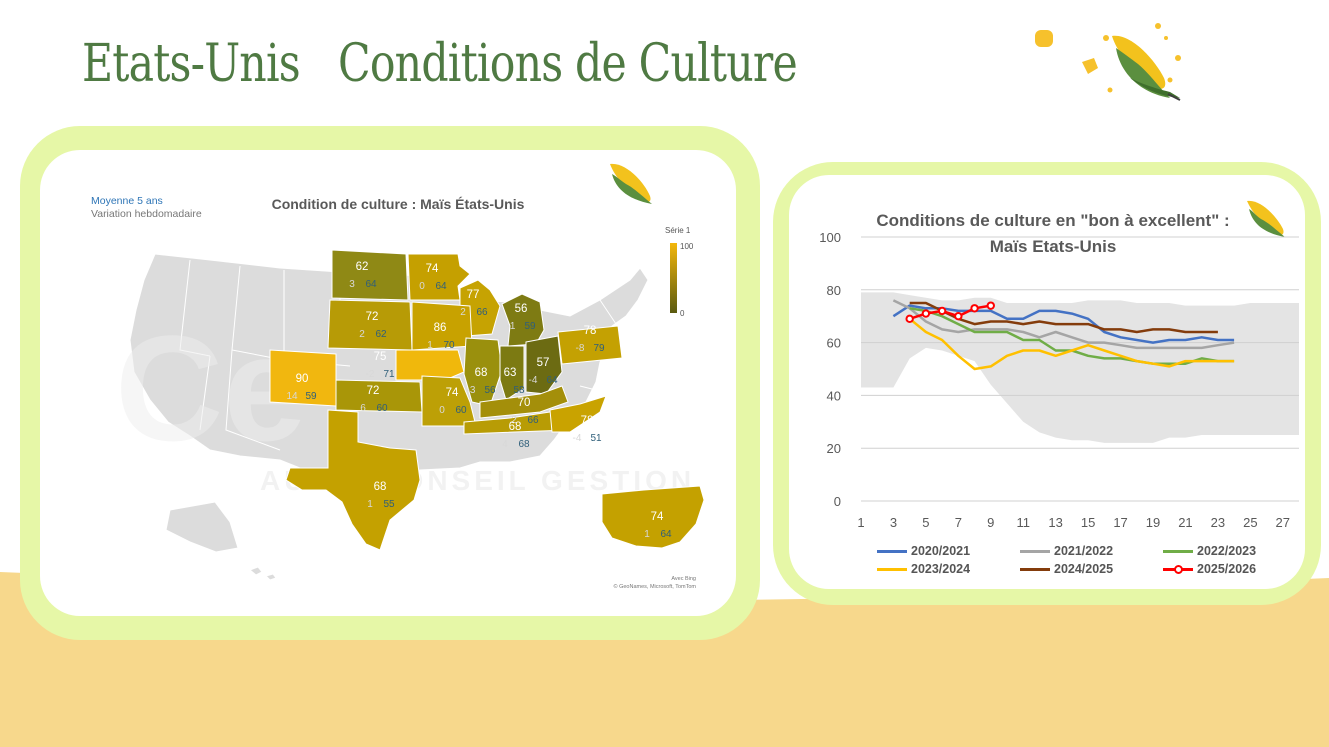 The width and height of the screenshot is (1329, 747). What do you see at coordinates (471, 390) in the screenshot?
I see `state-variation: -3` at bounding box center [471, 390].